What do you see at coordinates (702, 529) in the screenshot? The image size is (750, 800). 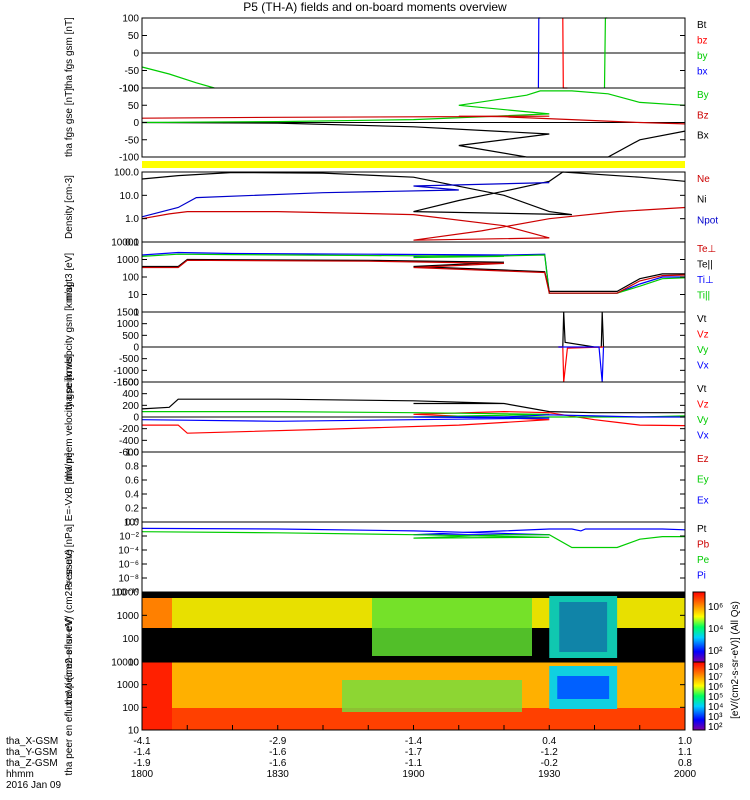 I see `legend-0: Pt` at bounding box center [702, 529].